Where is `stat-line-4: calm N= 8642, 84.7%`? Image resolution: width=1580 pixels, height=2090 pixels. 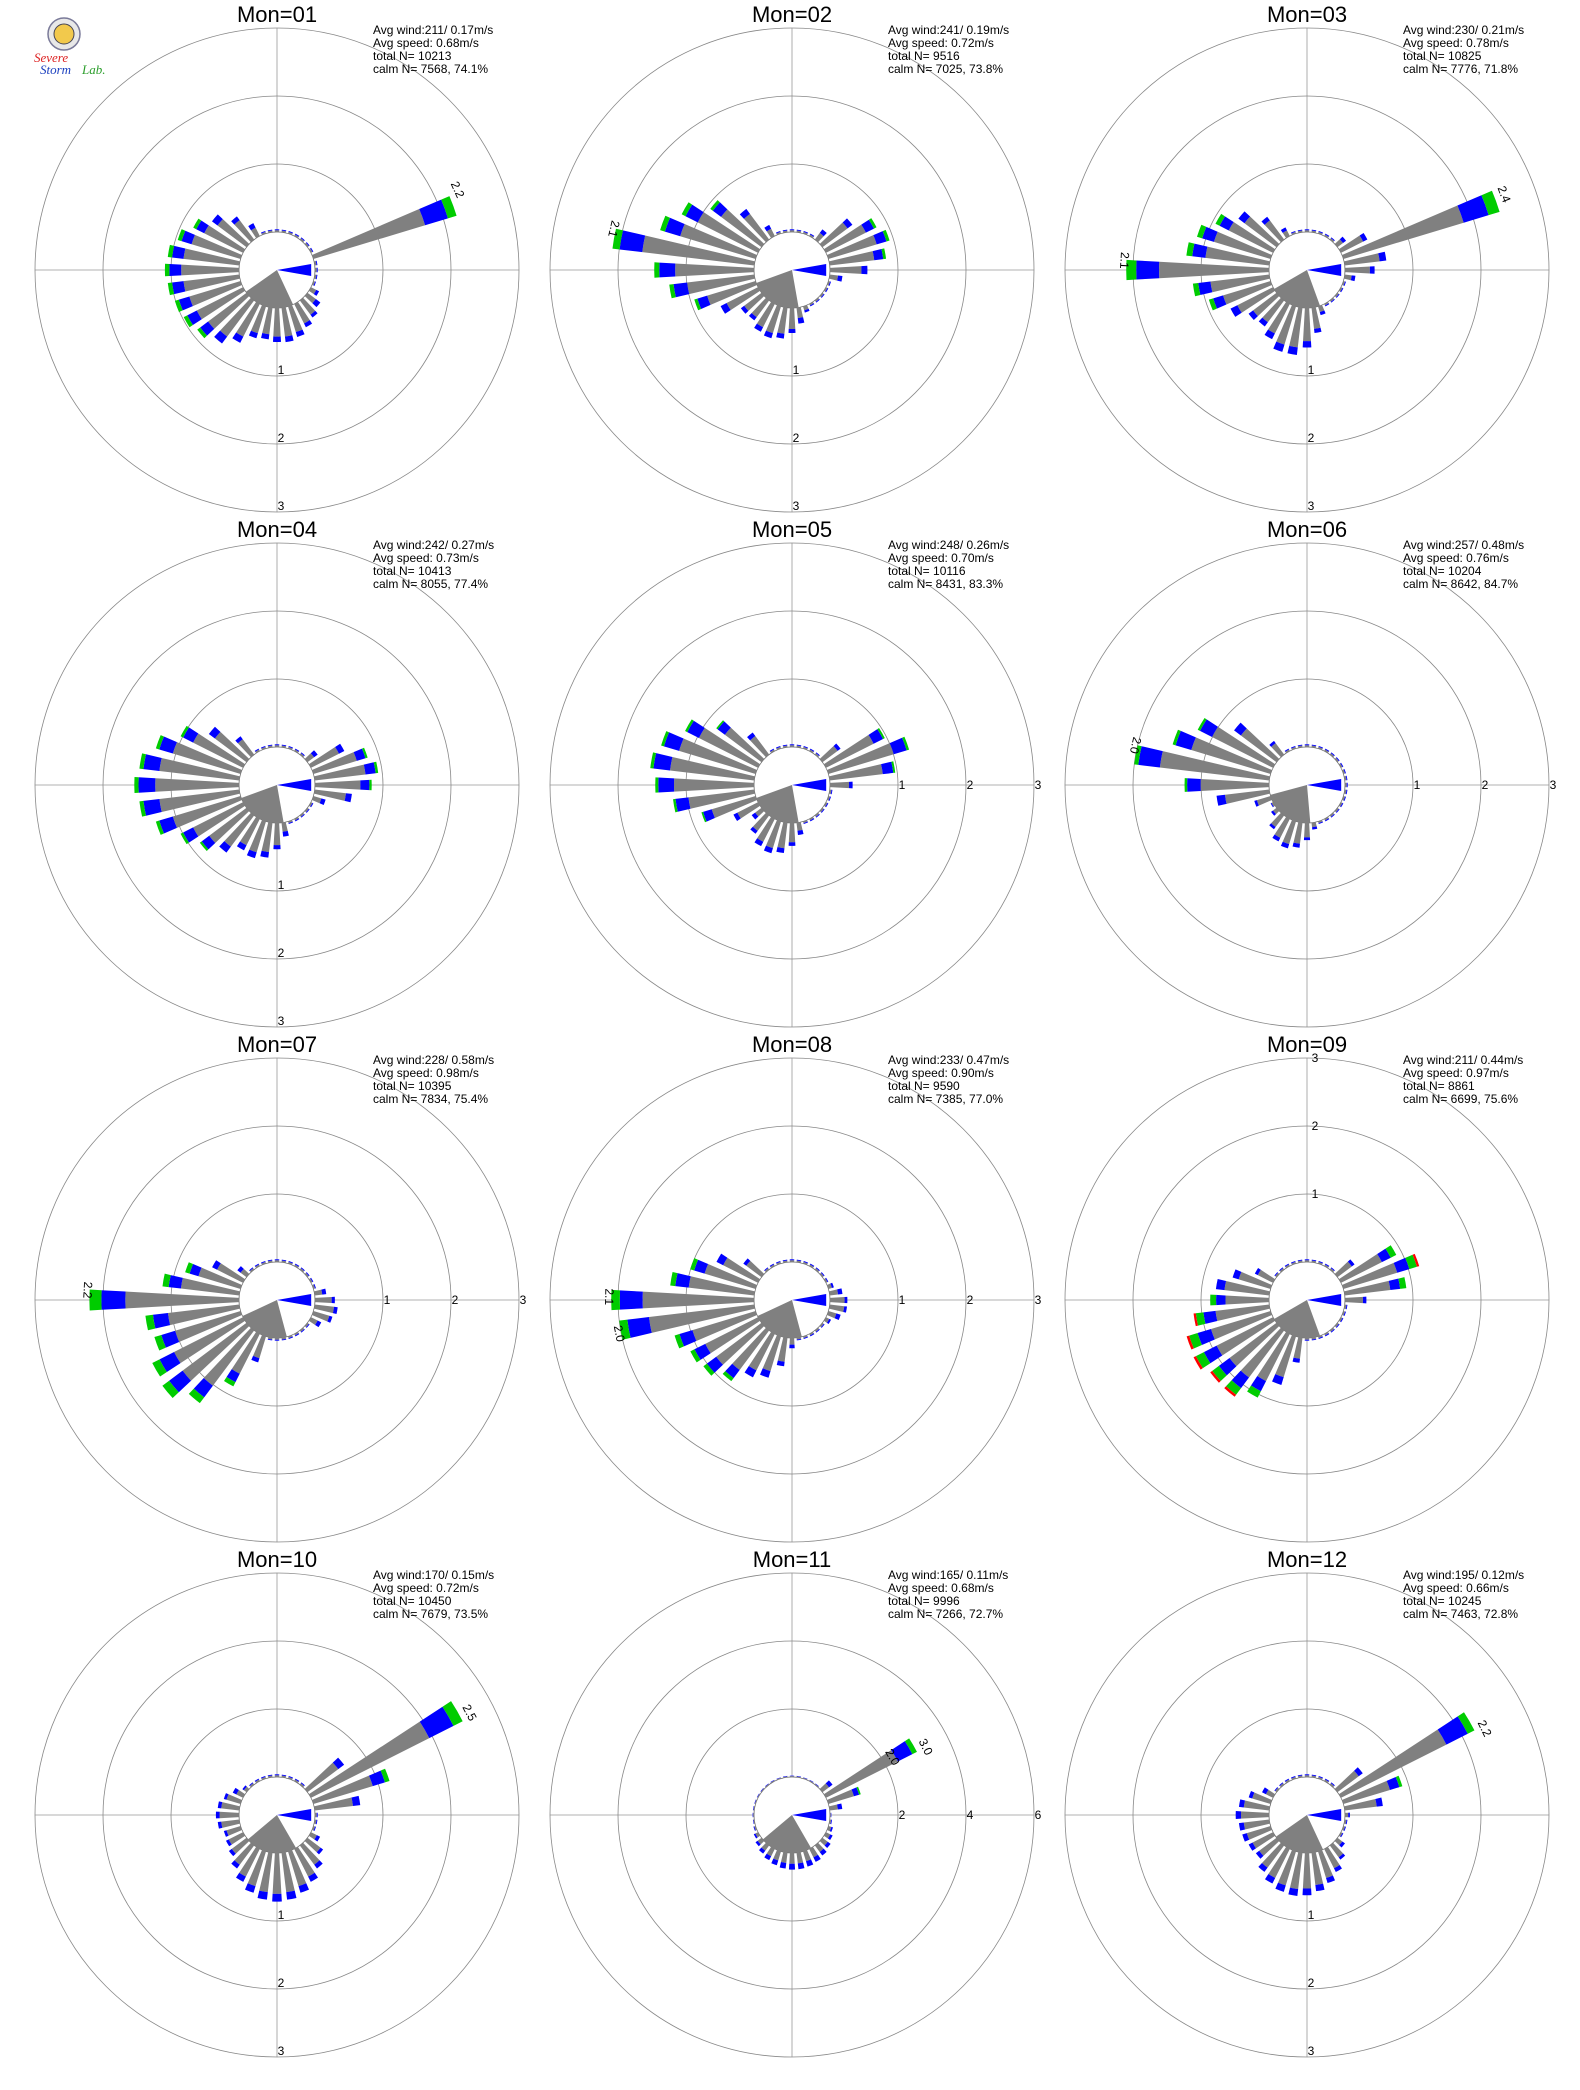
stat-line-4: calm N= 8642, 84.7% is located at coordinates (1460, 584).